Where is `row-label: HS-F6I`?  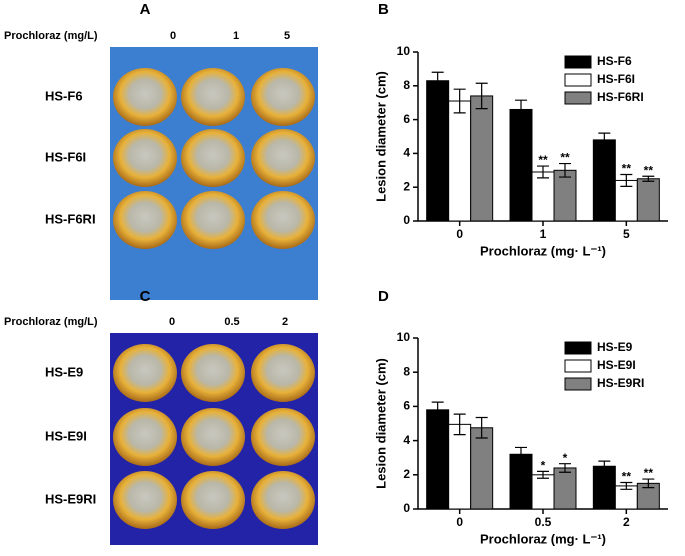 row-label: HS-F6I is located at coordinates (65, 156).